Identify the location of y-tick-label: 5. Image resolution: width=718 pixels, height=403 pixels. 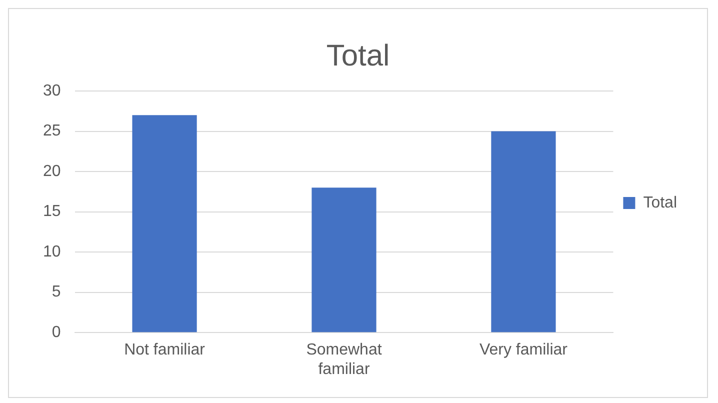
(56, 292).